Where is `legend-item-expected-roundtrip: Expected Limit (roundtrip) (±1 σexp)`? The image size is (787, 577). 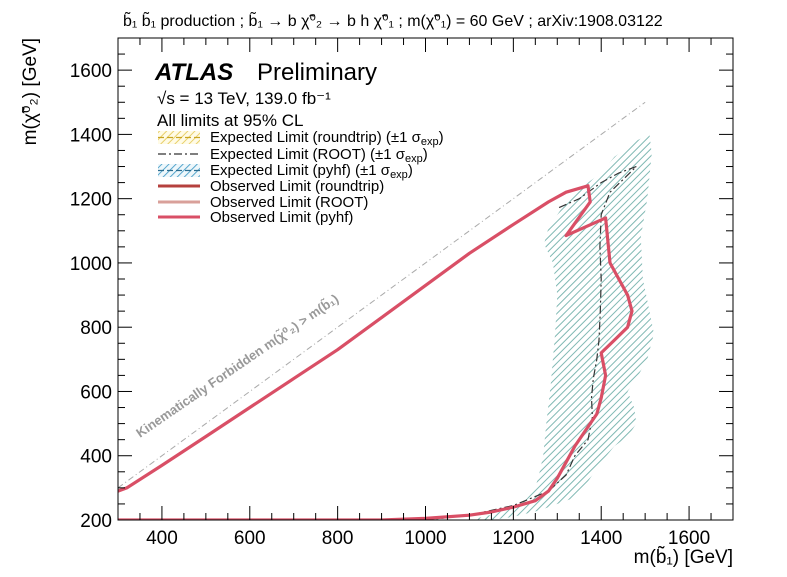 legend-item-expected-roundtrip: Expected Limit (roundtrip) (±1 σexp) is located at coordinates (301, 138).